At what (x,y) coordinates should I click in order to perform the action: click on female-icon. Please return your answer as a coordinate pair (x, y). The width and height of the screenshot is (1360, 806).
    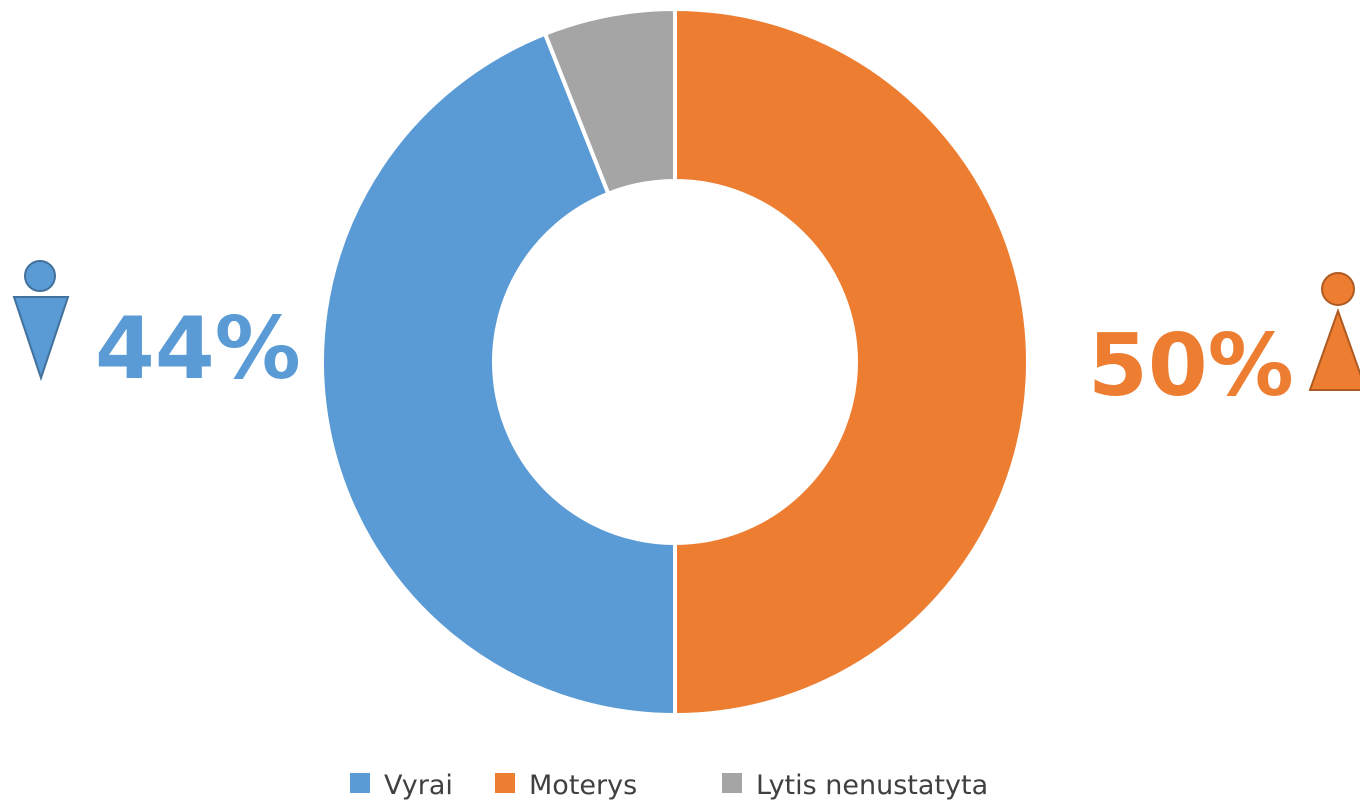
    Looking at the image, I should click on (1334, 331).